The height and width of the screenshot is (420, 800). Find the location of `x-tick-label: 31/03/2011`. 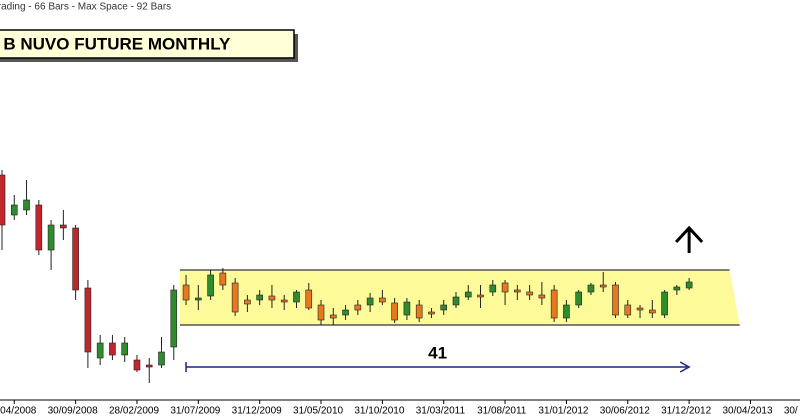

x-tick-label: 31/03/2011 is located at coordinates (441, 411).